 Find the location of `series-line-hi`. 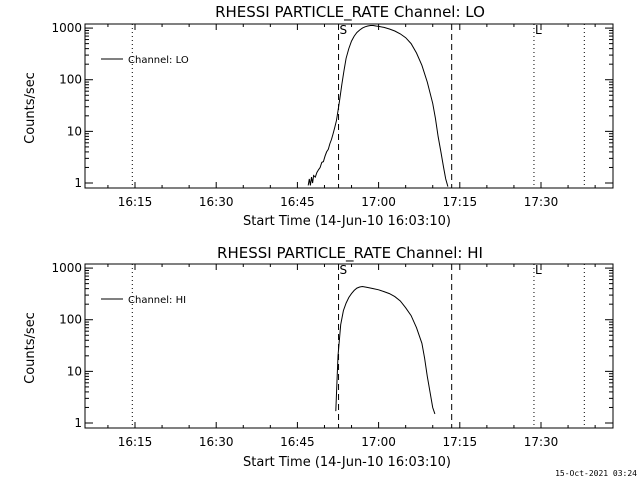

series-line-hi is located at coordinates (385, 350).